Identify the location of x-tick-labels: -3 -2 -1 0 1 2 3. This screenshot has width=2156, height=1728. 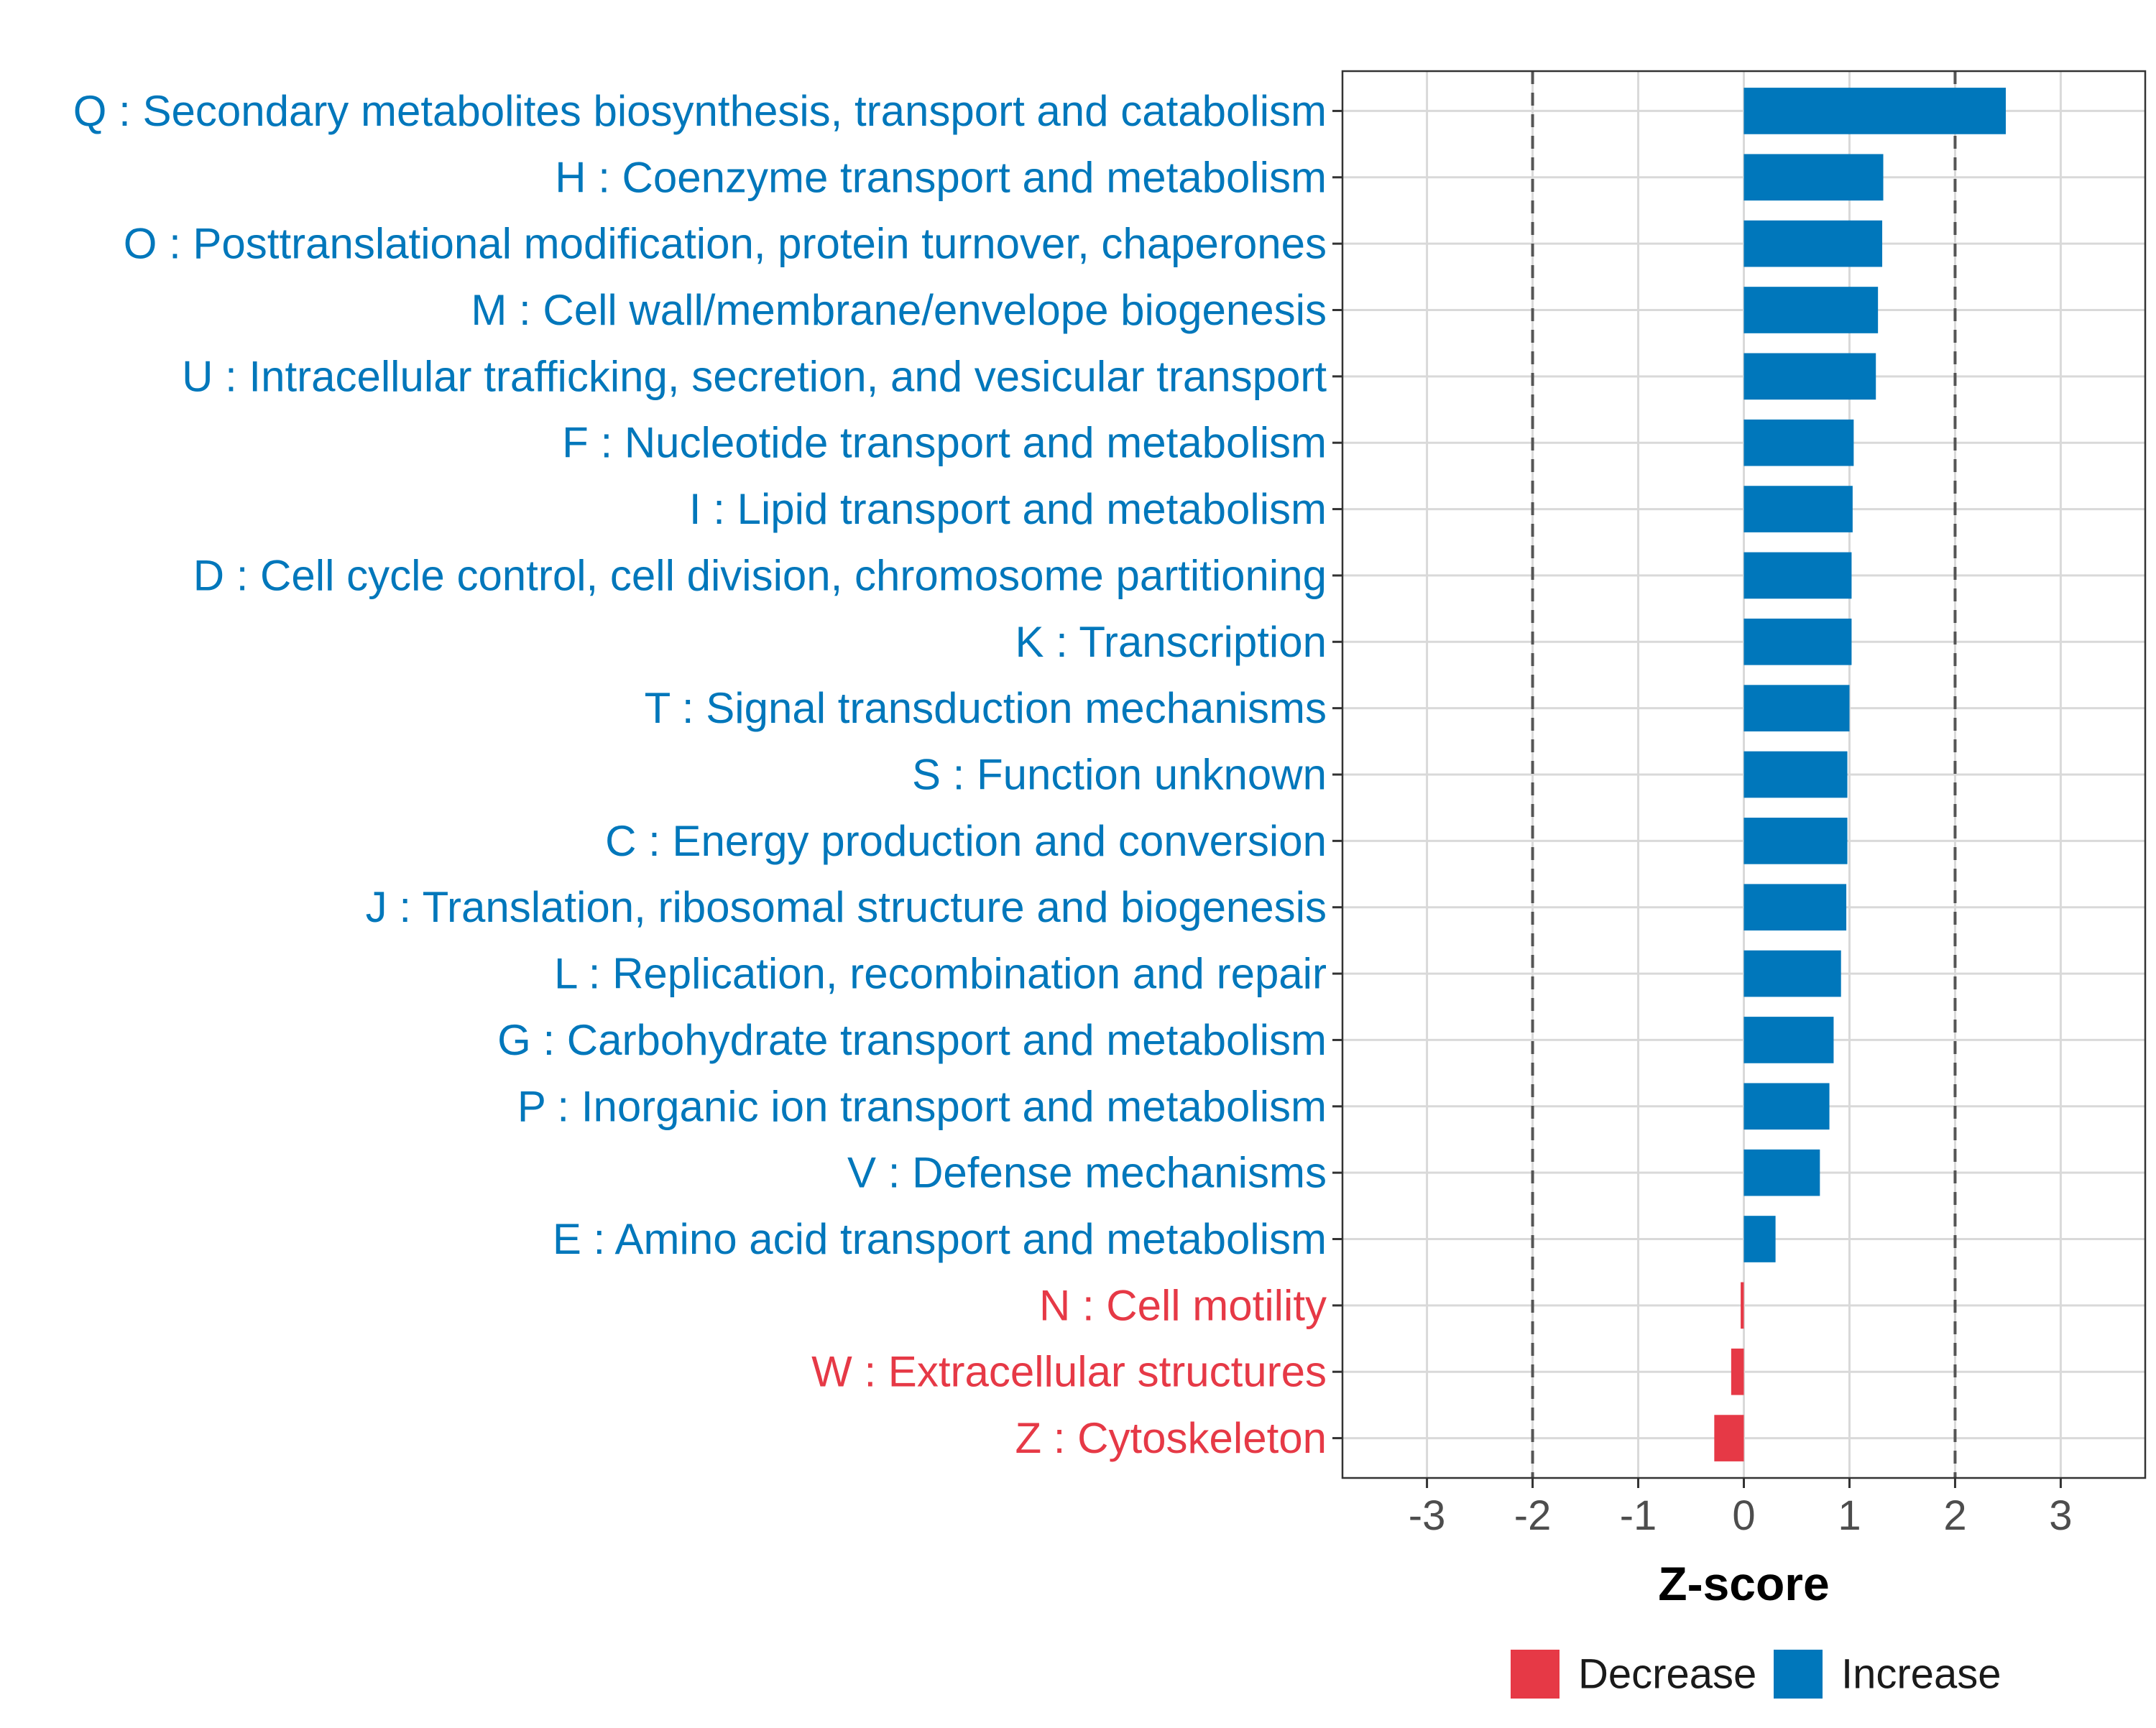
(1741, 1516).